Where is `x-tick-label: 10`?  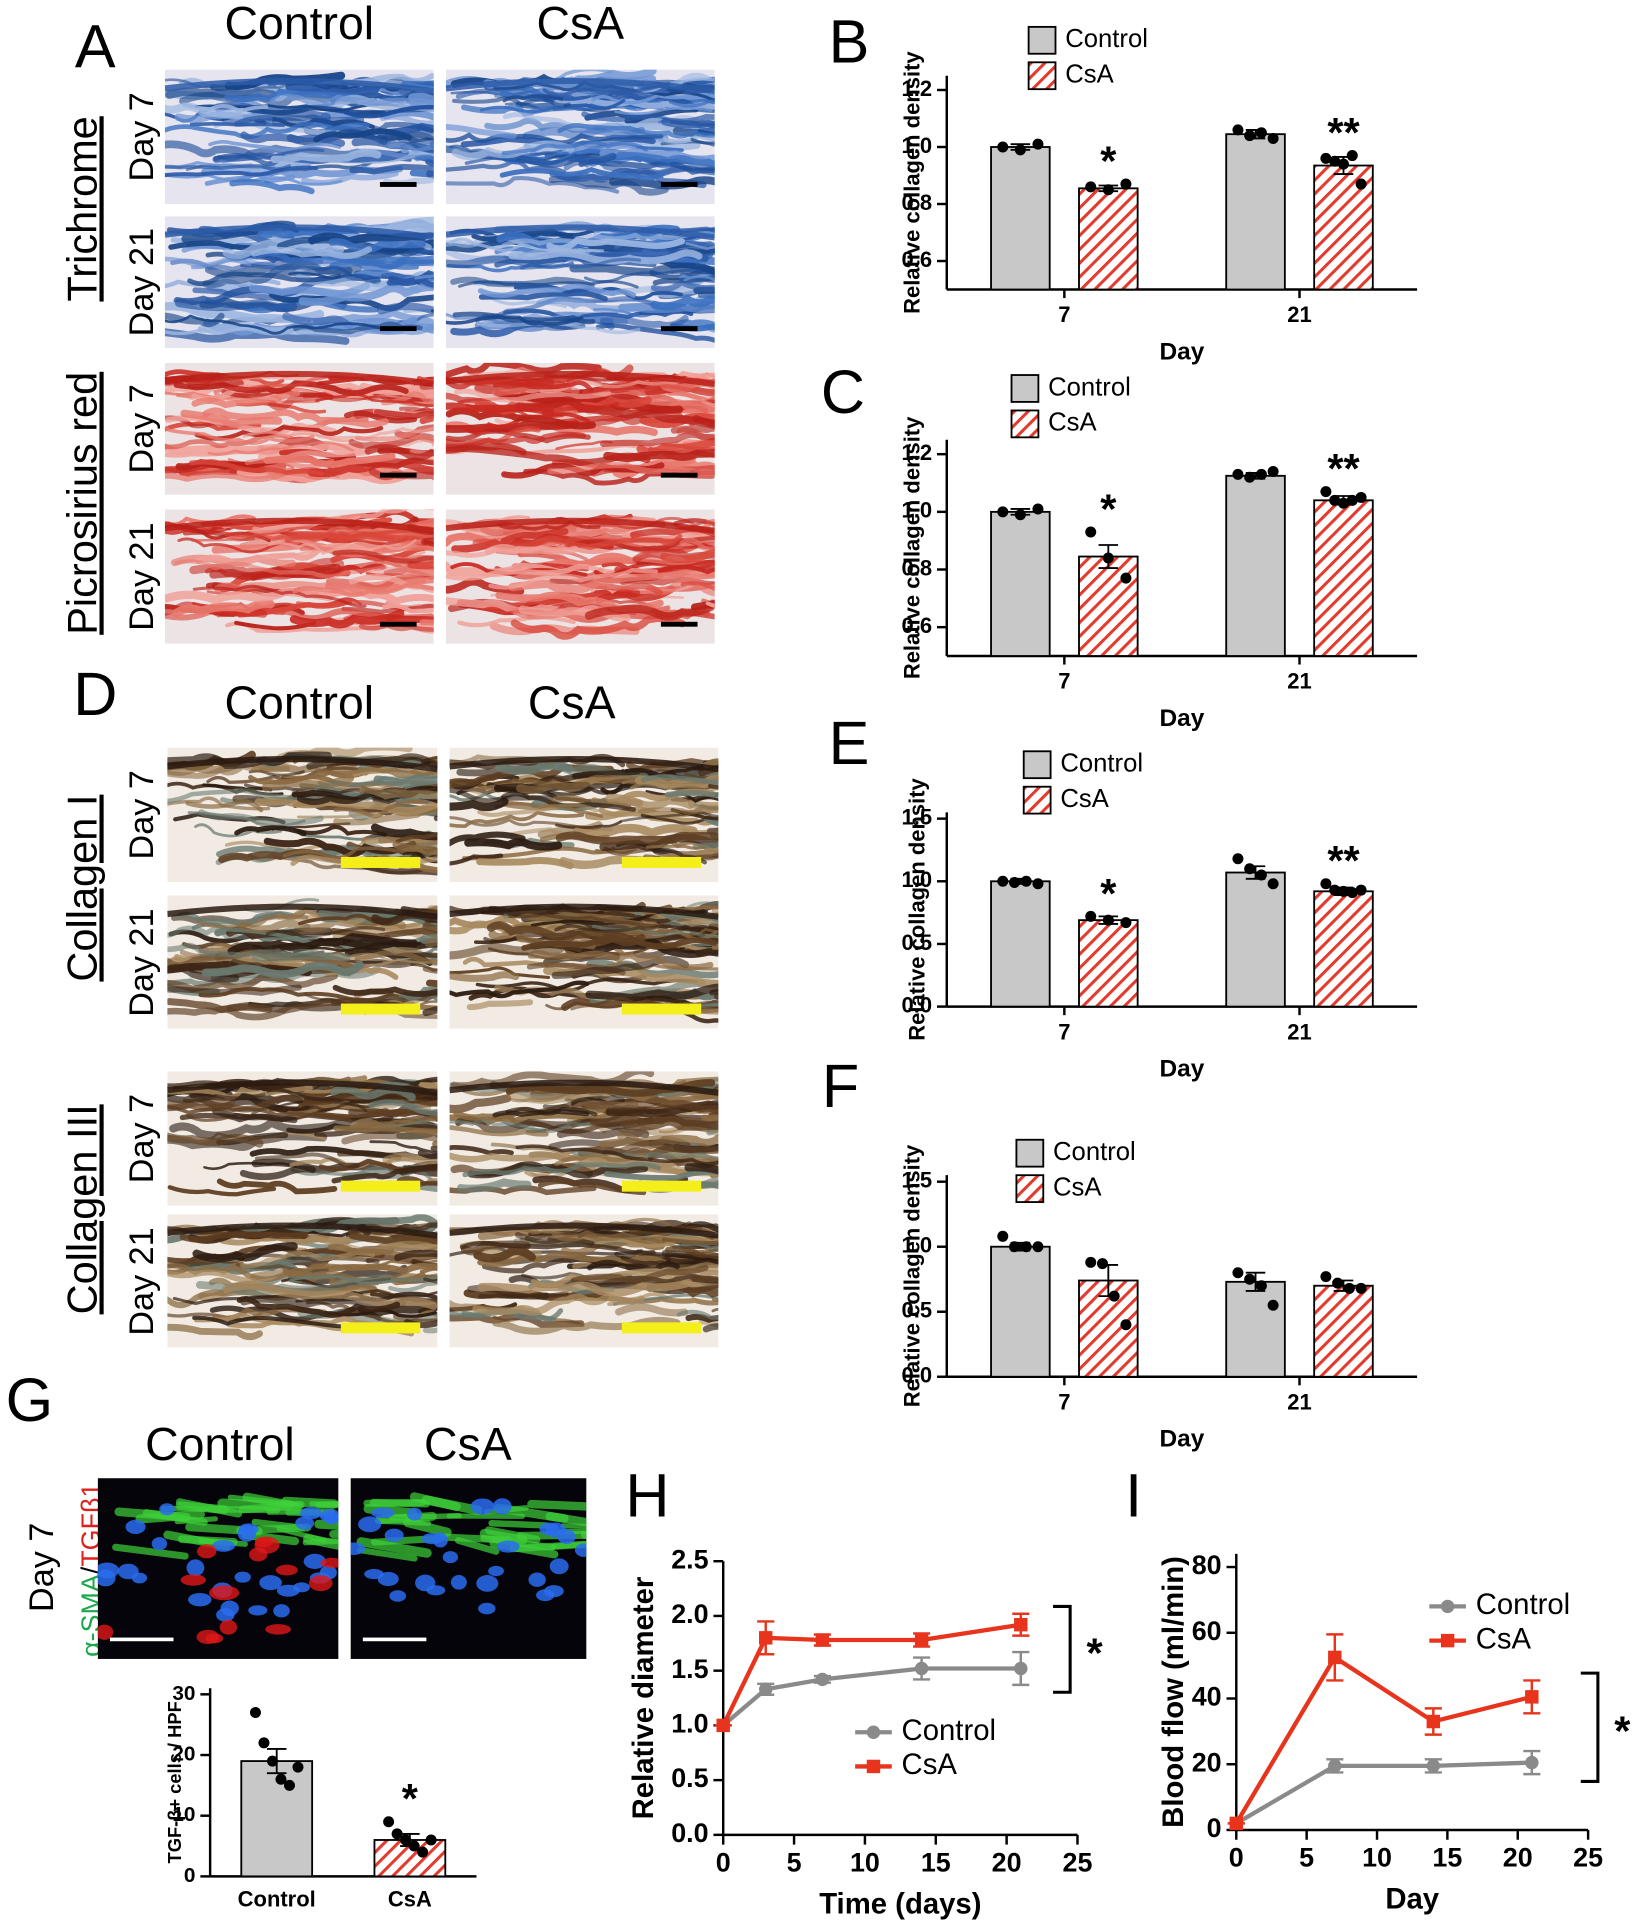
x-tick-label: 10 is located at coordinates (1377, 1857).